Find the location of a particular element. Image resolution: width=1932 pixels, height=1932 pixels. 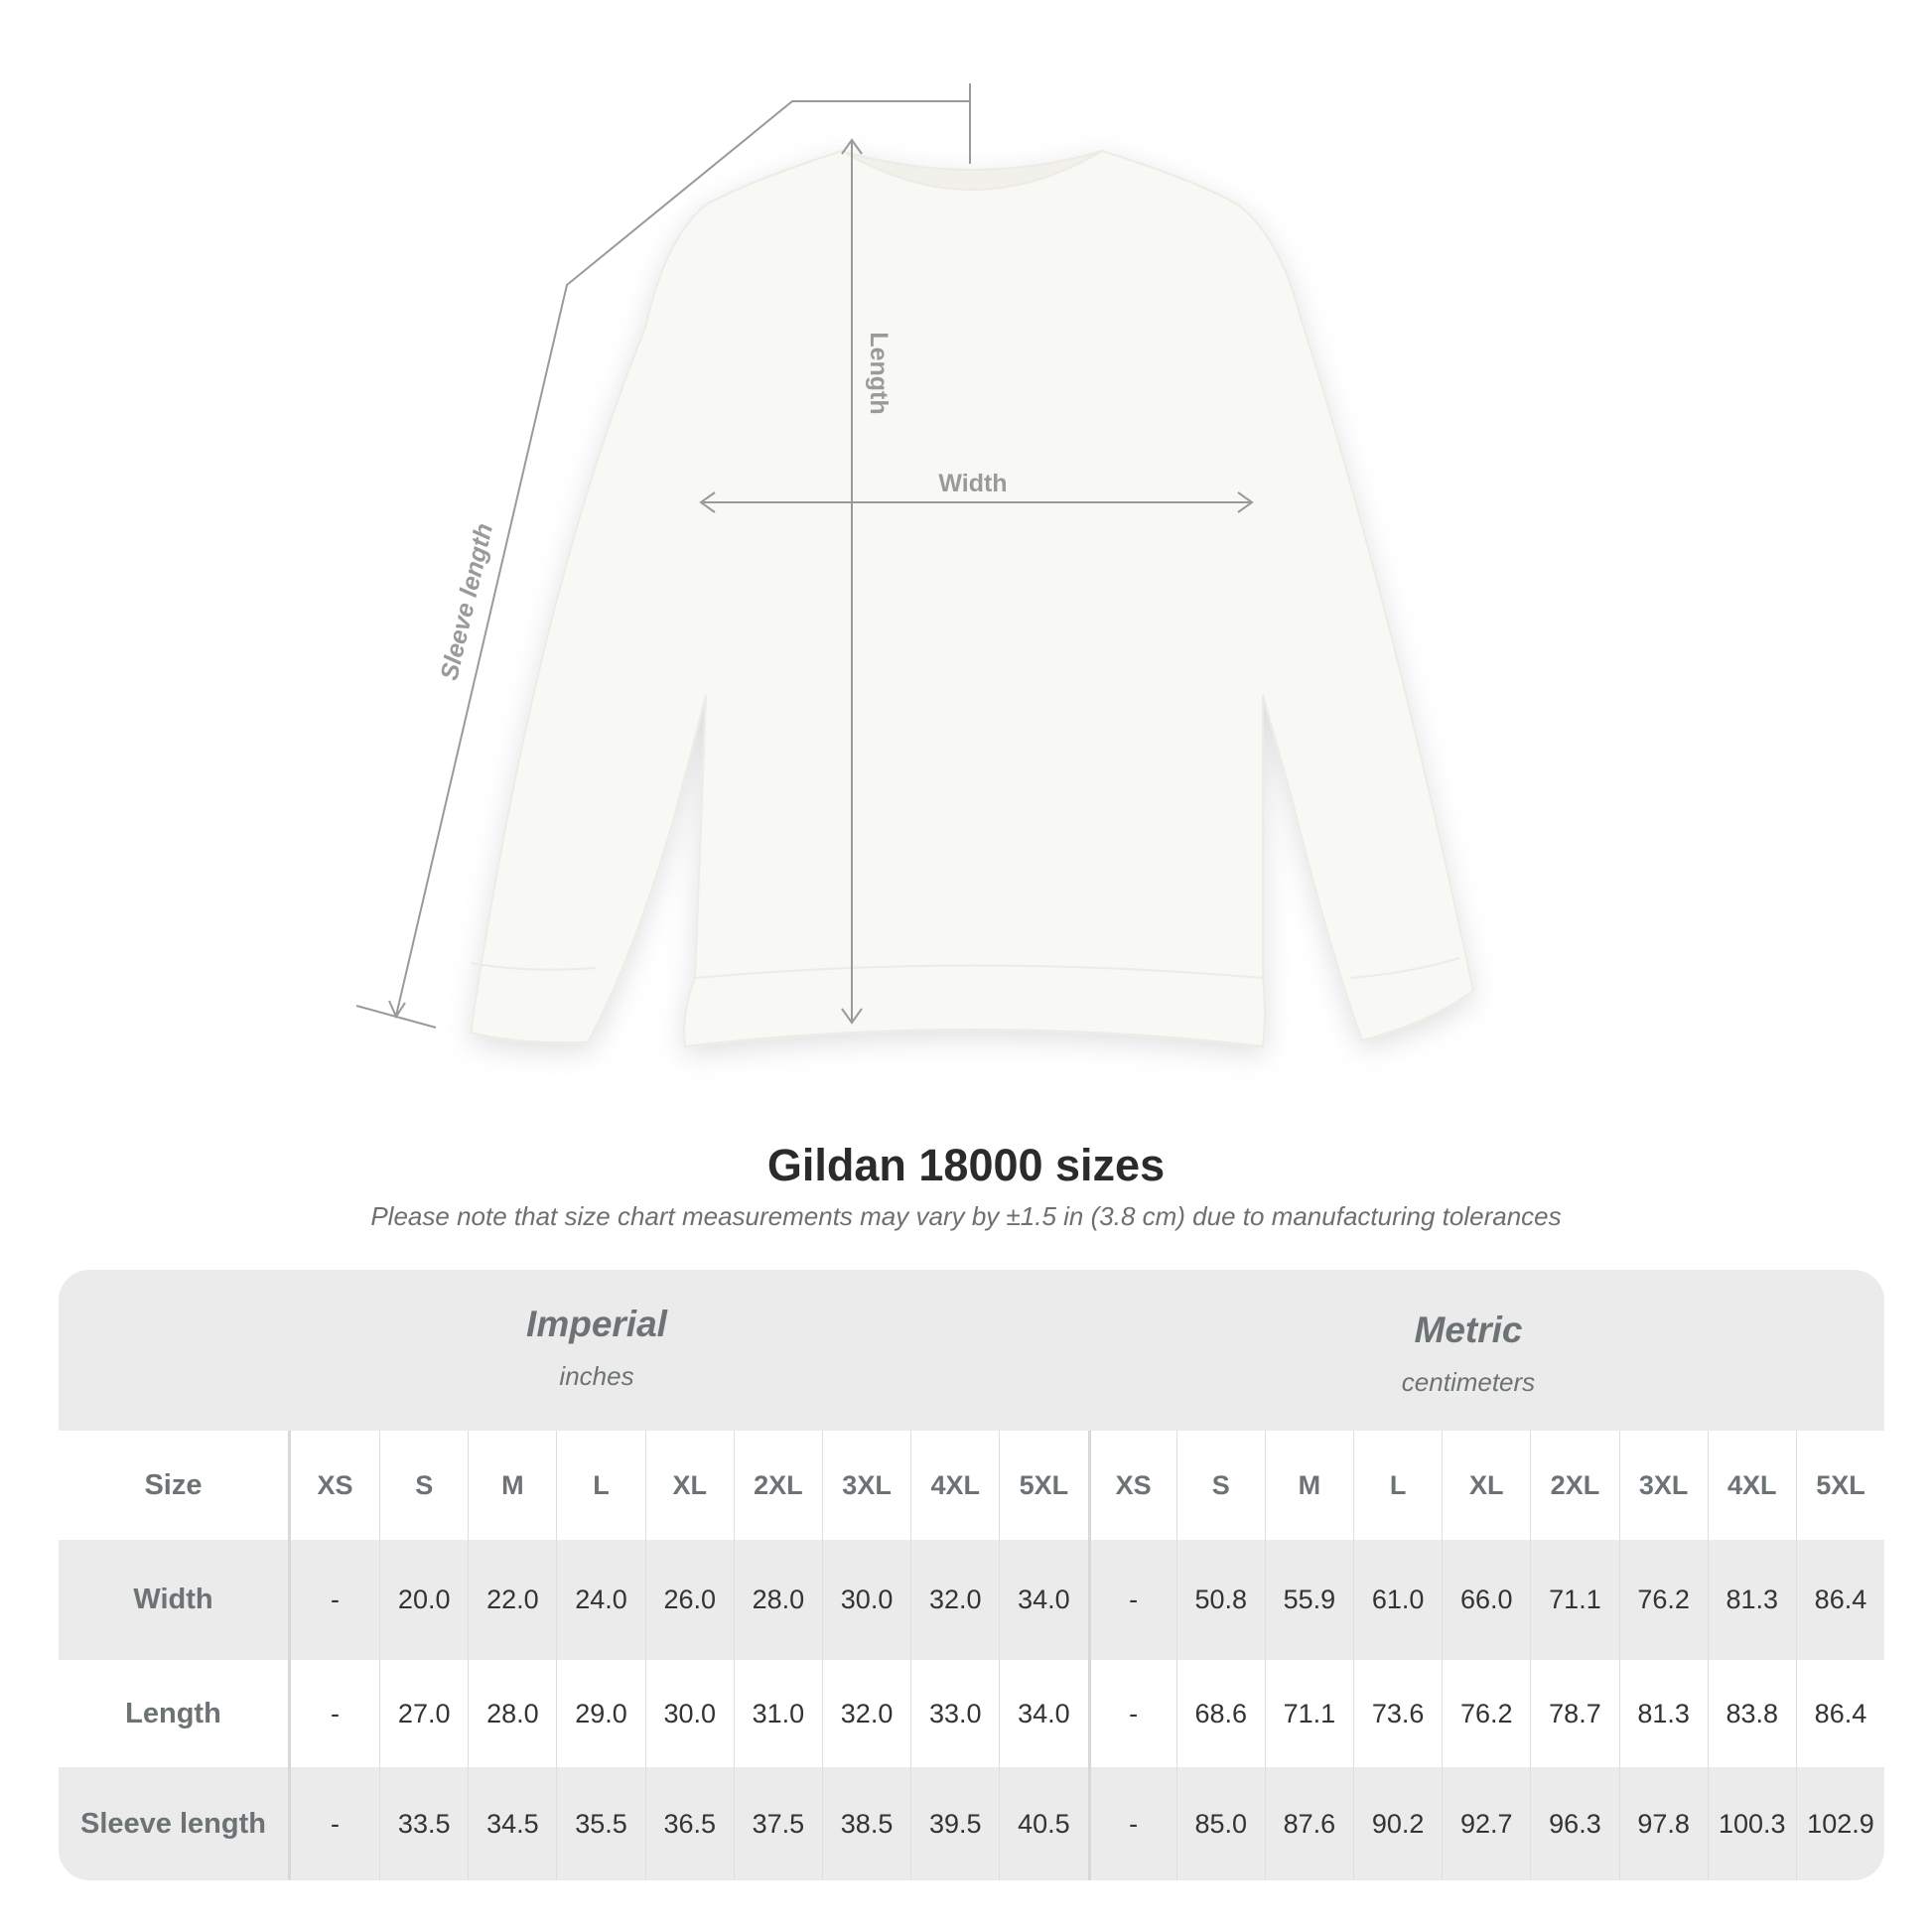

metric-value-cell: 55.9 is located at coordinates (1308, 1600).